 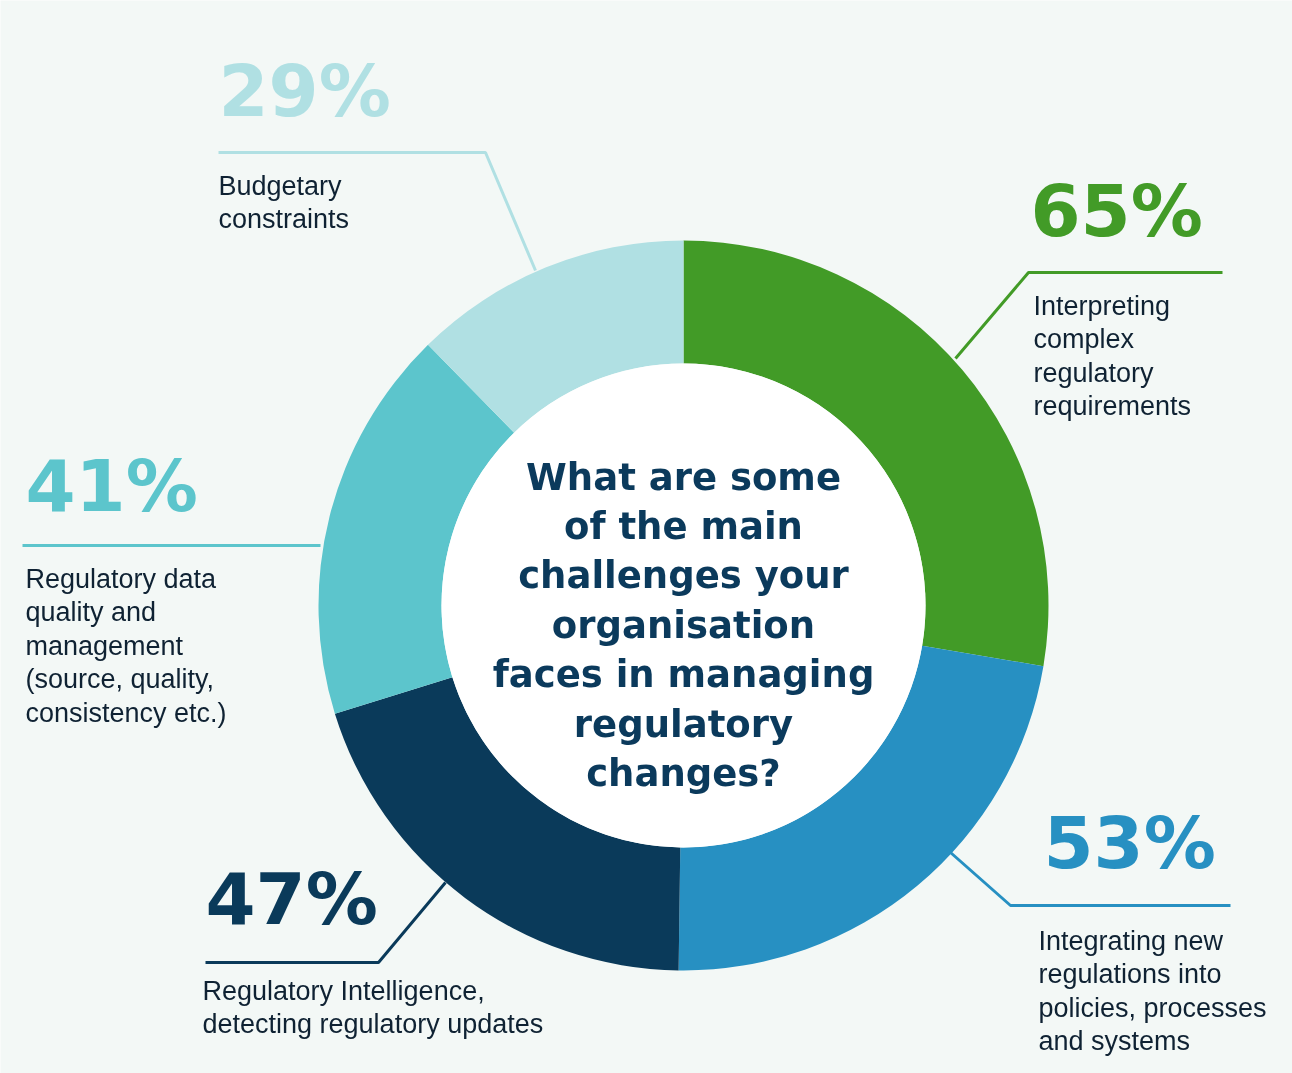 I want to click on slice-label: Budgetary constraints, so click(x=284, y=202).